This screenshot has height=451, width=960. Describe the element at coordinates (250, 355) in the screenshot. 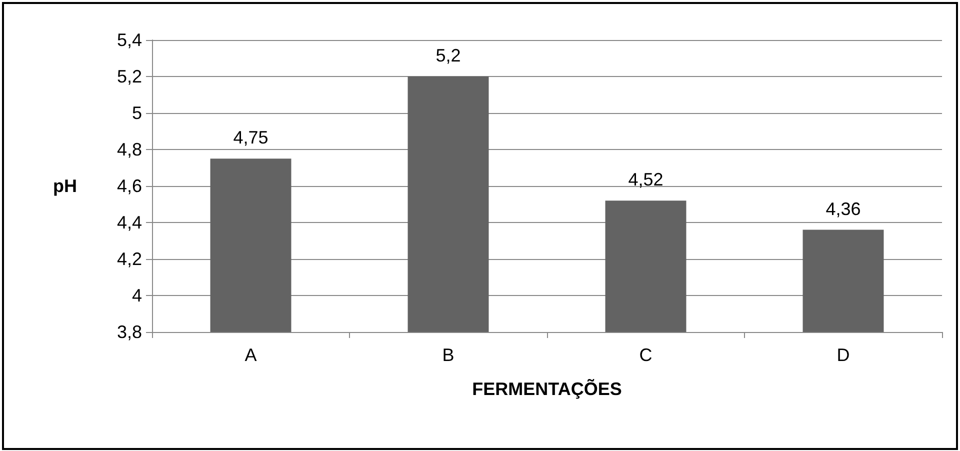

I see `x-tick-label: A` at that location.